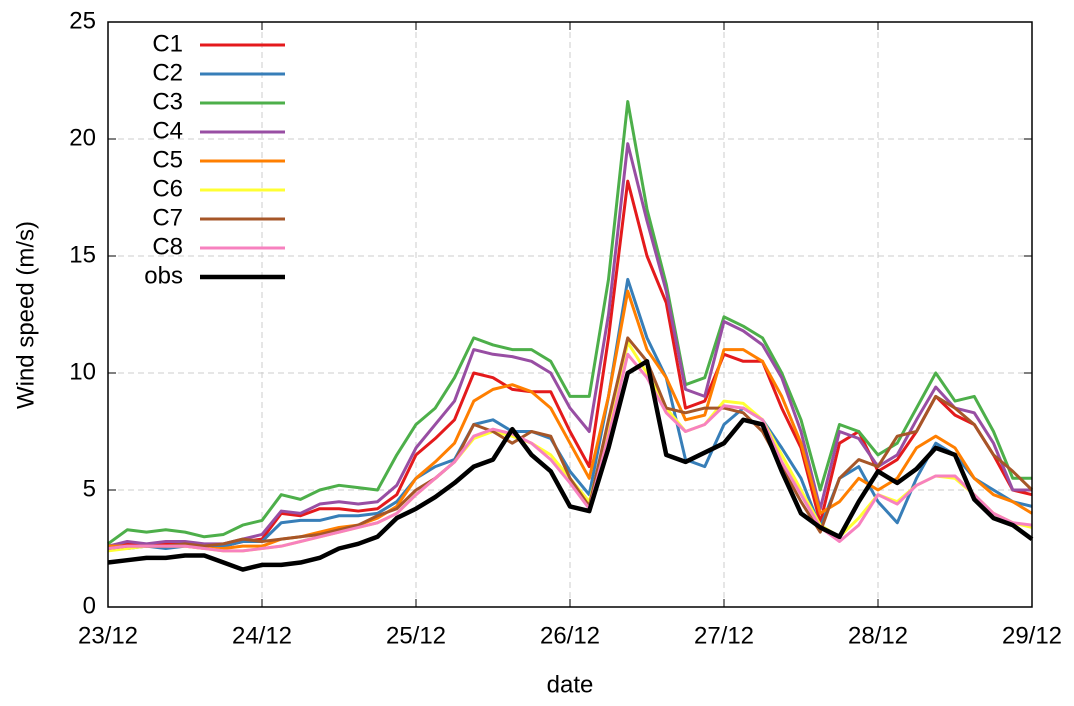 This screenshot has width=1074, height=706. I want to click on legend-label: C6, so click(167, 188).